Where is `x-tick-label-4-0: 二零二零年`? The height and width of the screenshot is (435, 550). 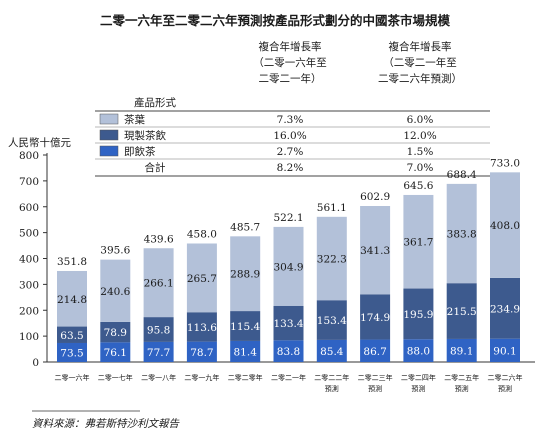
x-tick-label-4-0: 二零二零年 is located at coordinates (245, 377).